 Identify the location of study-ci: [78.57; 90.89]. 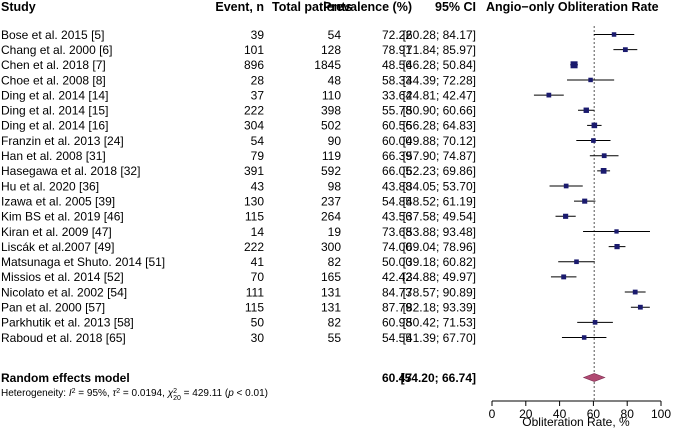
(439, 292).